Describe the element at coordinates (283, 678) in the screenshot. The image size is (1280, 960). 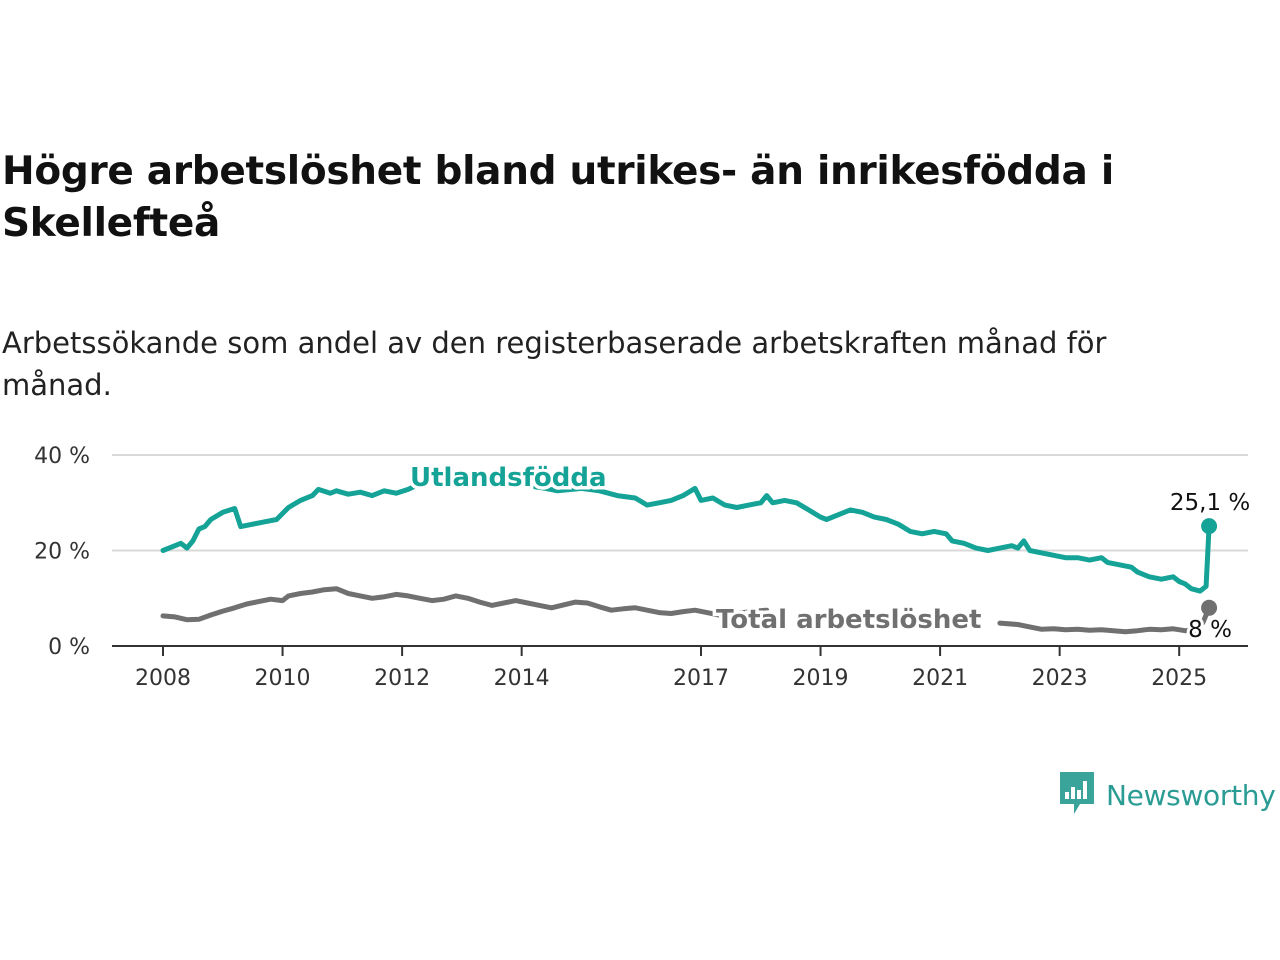
I see `x-tick-label: 2010` at that location.